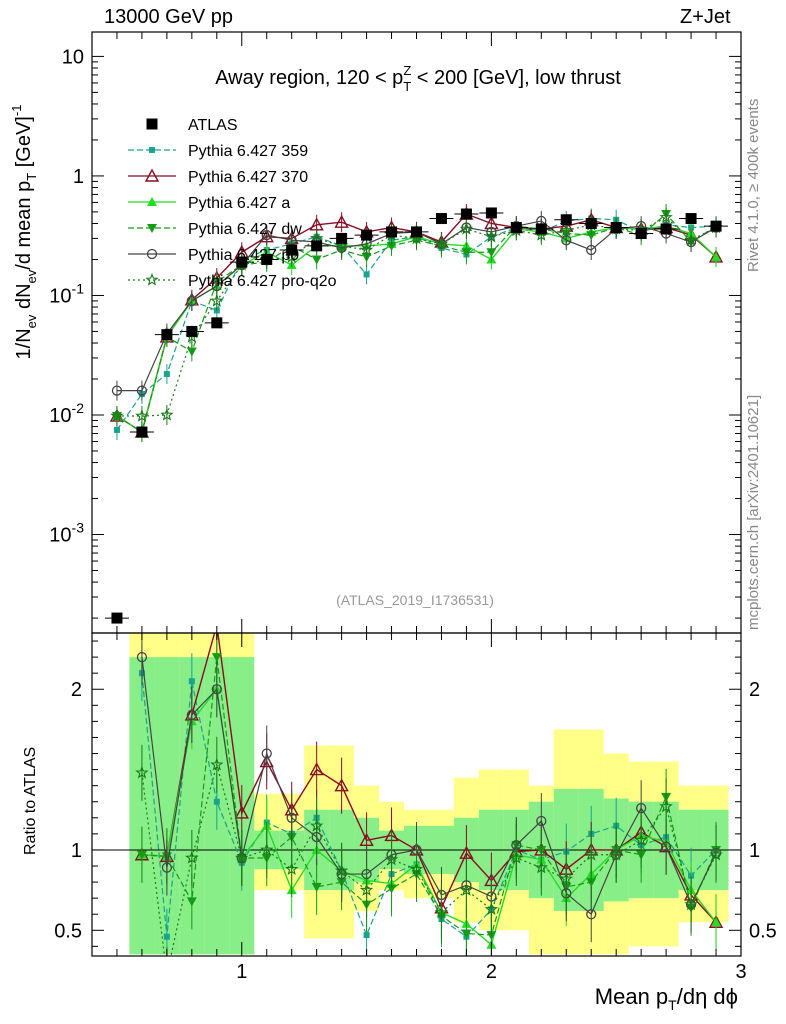 The width and height of the screenshot is (786, 1024). What do you see at coordinates (76, 851) in the screenshot?
I see `ratio-y-tick-label-left: 1` at bounding box center [76, 851].